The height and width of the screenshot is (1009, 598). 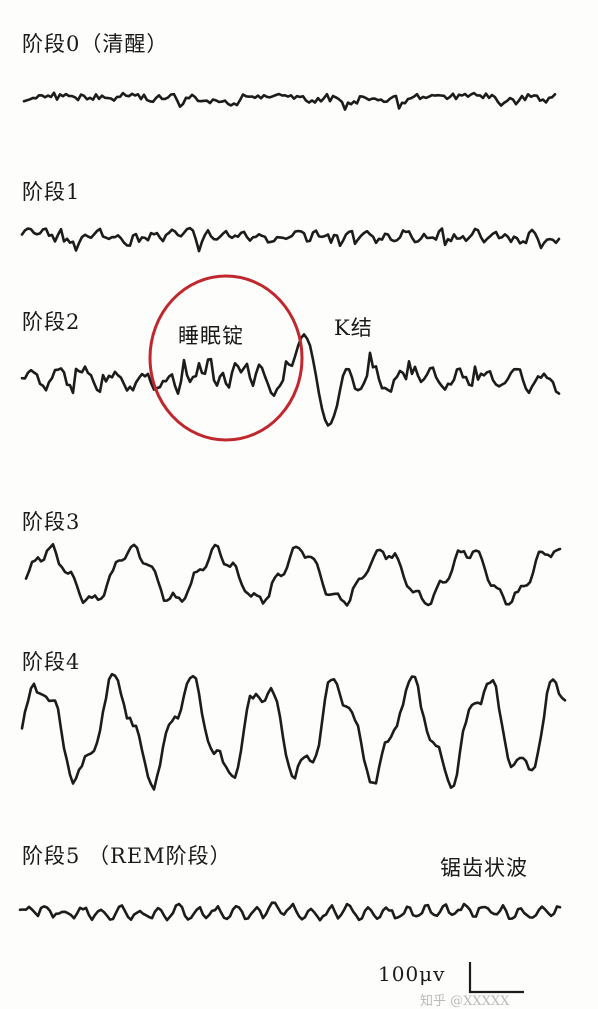 I want to click on stage-2-trace, so click(x=290, y=380).